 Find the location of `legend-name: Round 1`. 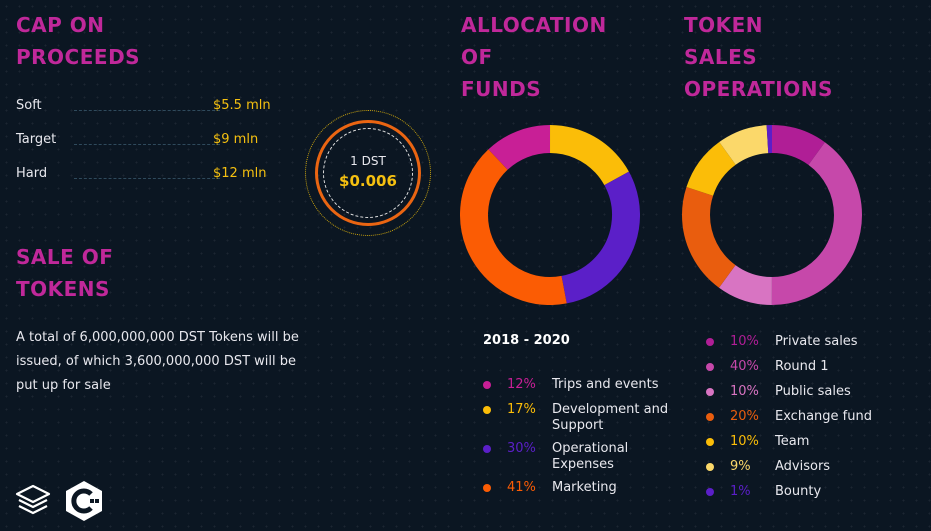

legend-name: Round 1 is located at coordinates (802, 366).